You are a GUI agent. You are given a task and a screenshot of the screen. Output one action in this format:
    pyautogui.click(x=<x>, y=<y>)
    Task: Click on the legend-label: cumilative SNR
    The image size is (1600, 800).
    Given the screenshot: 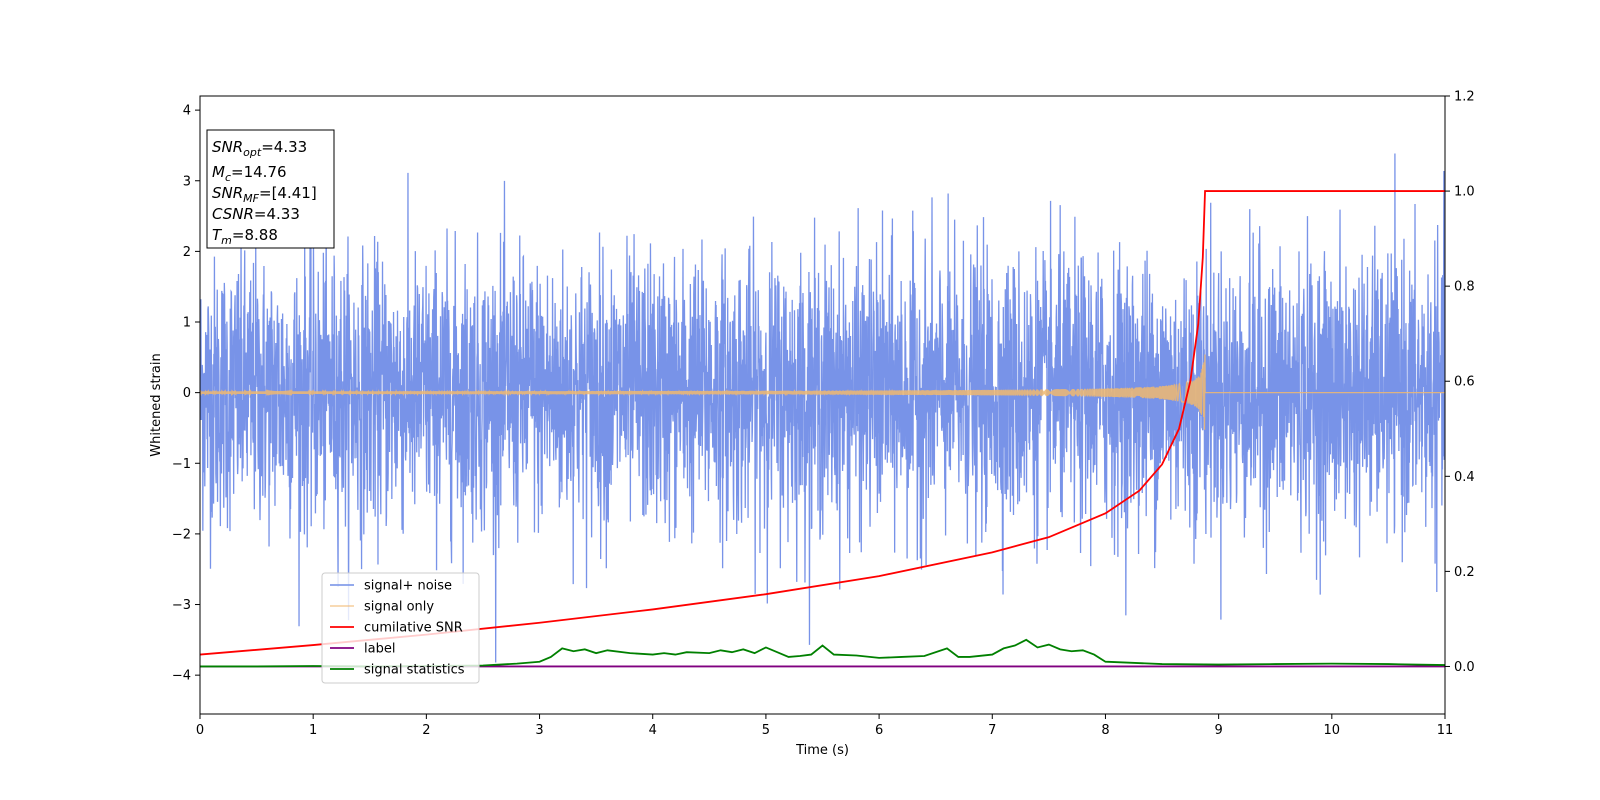 What is the action you would take?
    pyautogui.click(x=413, y=628)
    